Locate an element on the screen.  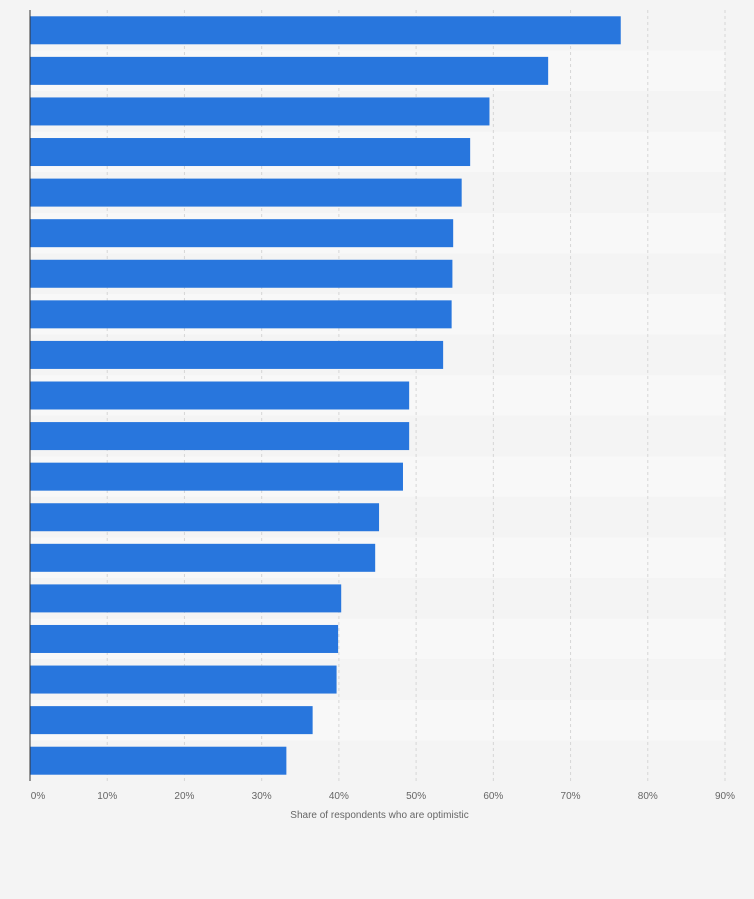
x-tick-label: 40% is located at coordinates (339, 796).